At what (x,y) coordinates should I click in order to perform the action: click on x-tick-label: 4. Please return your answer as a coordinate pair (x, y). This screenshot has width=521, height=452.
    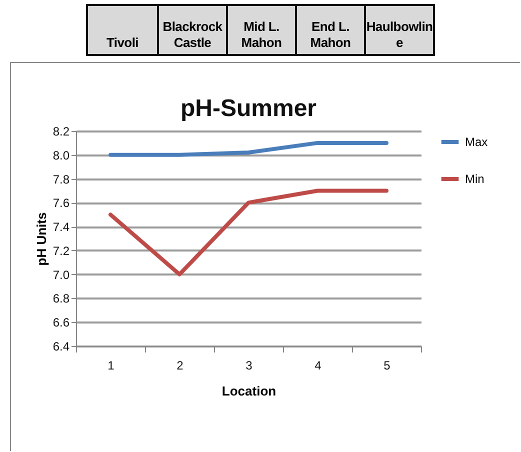
    Looking at the image, I should click on (318, 365).